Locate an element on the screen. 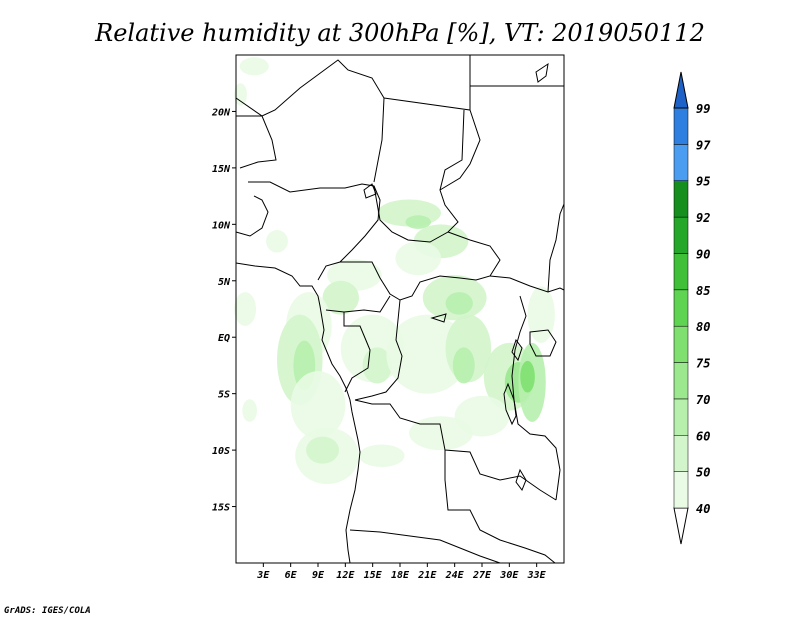 The image size is (800, 618). longitude-axis: 3E 6E 9E 12E 15E 18E 21E 24E 27E 30E 33E is located at coordinates (401, 572).